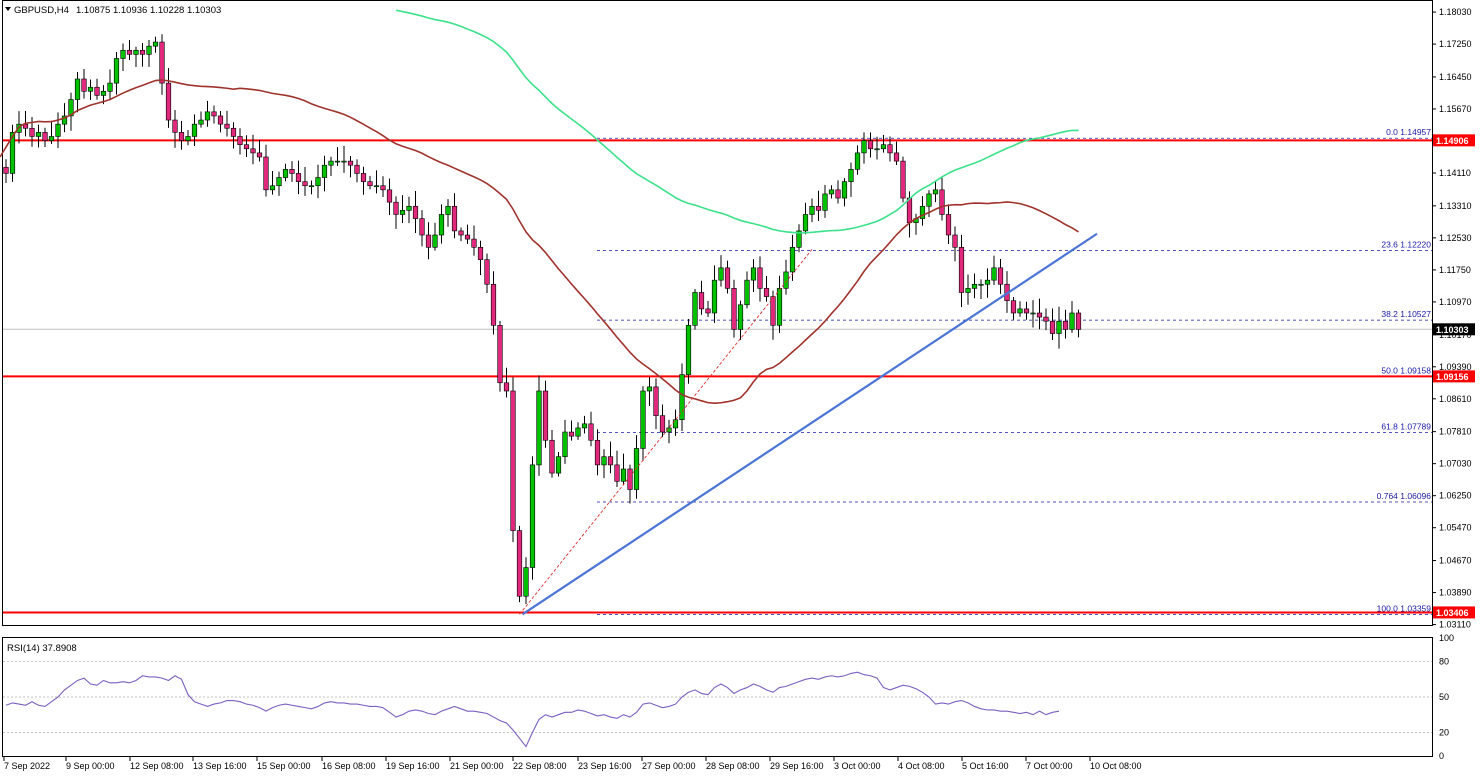 The width and height of the screenshot is (1480, 776). What do you see at coordinates (540, 766) in the screenshot?
I see `time-tick-label: 22 Sep 08:00` at bounding box center [540, 766].